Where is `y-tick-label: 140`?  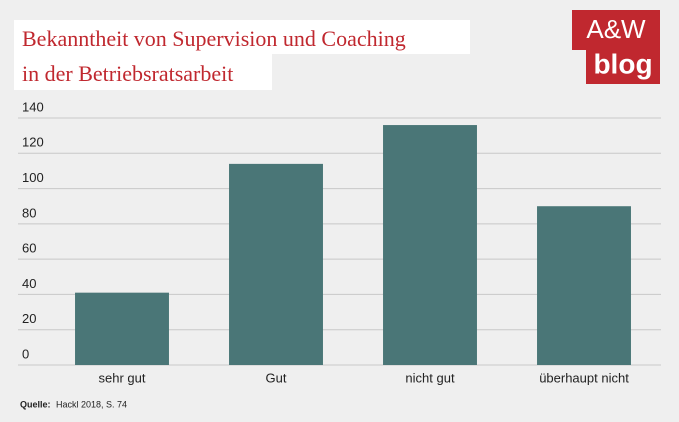 y-tick-label: 140 is located at coordinates (33, 106).